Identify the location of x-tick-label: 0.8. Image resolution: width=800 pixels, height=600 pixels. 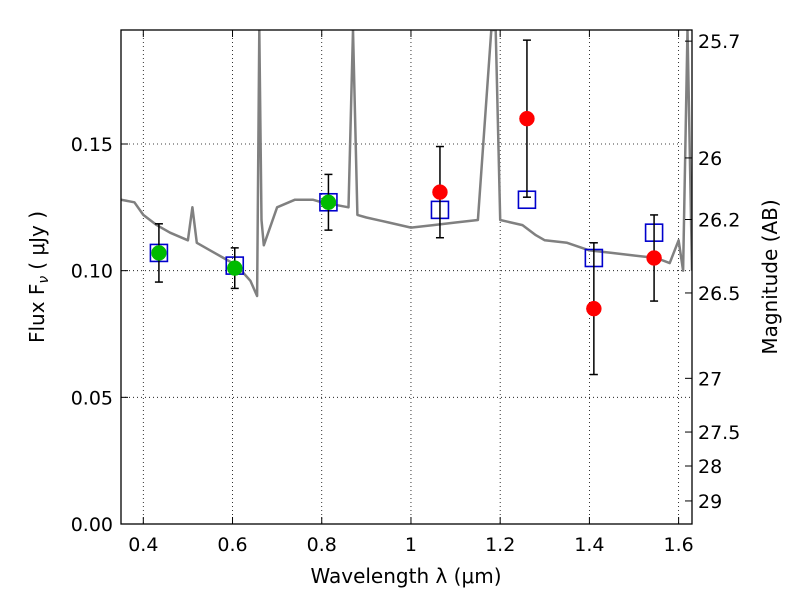
(322, 545).